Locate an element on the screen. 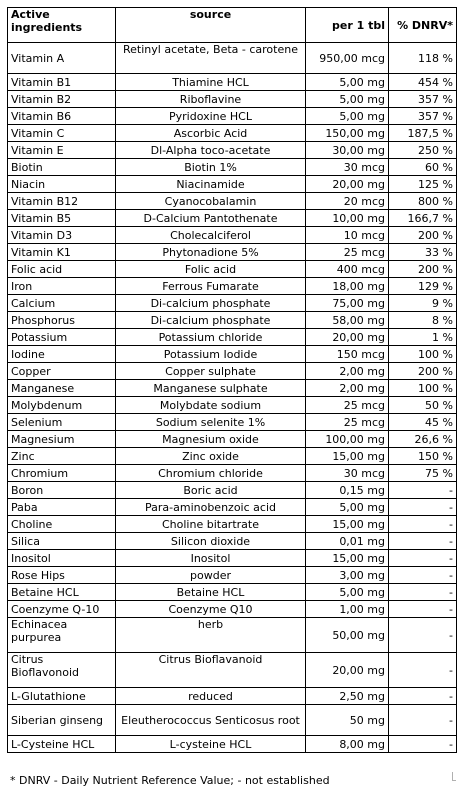 The height and width of the screenshot is (803, 464). source-cell: Di-calcium phosphate is located at coordinates (210, 303).